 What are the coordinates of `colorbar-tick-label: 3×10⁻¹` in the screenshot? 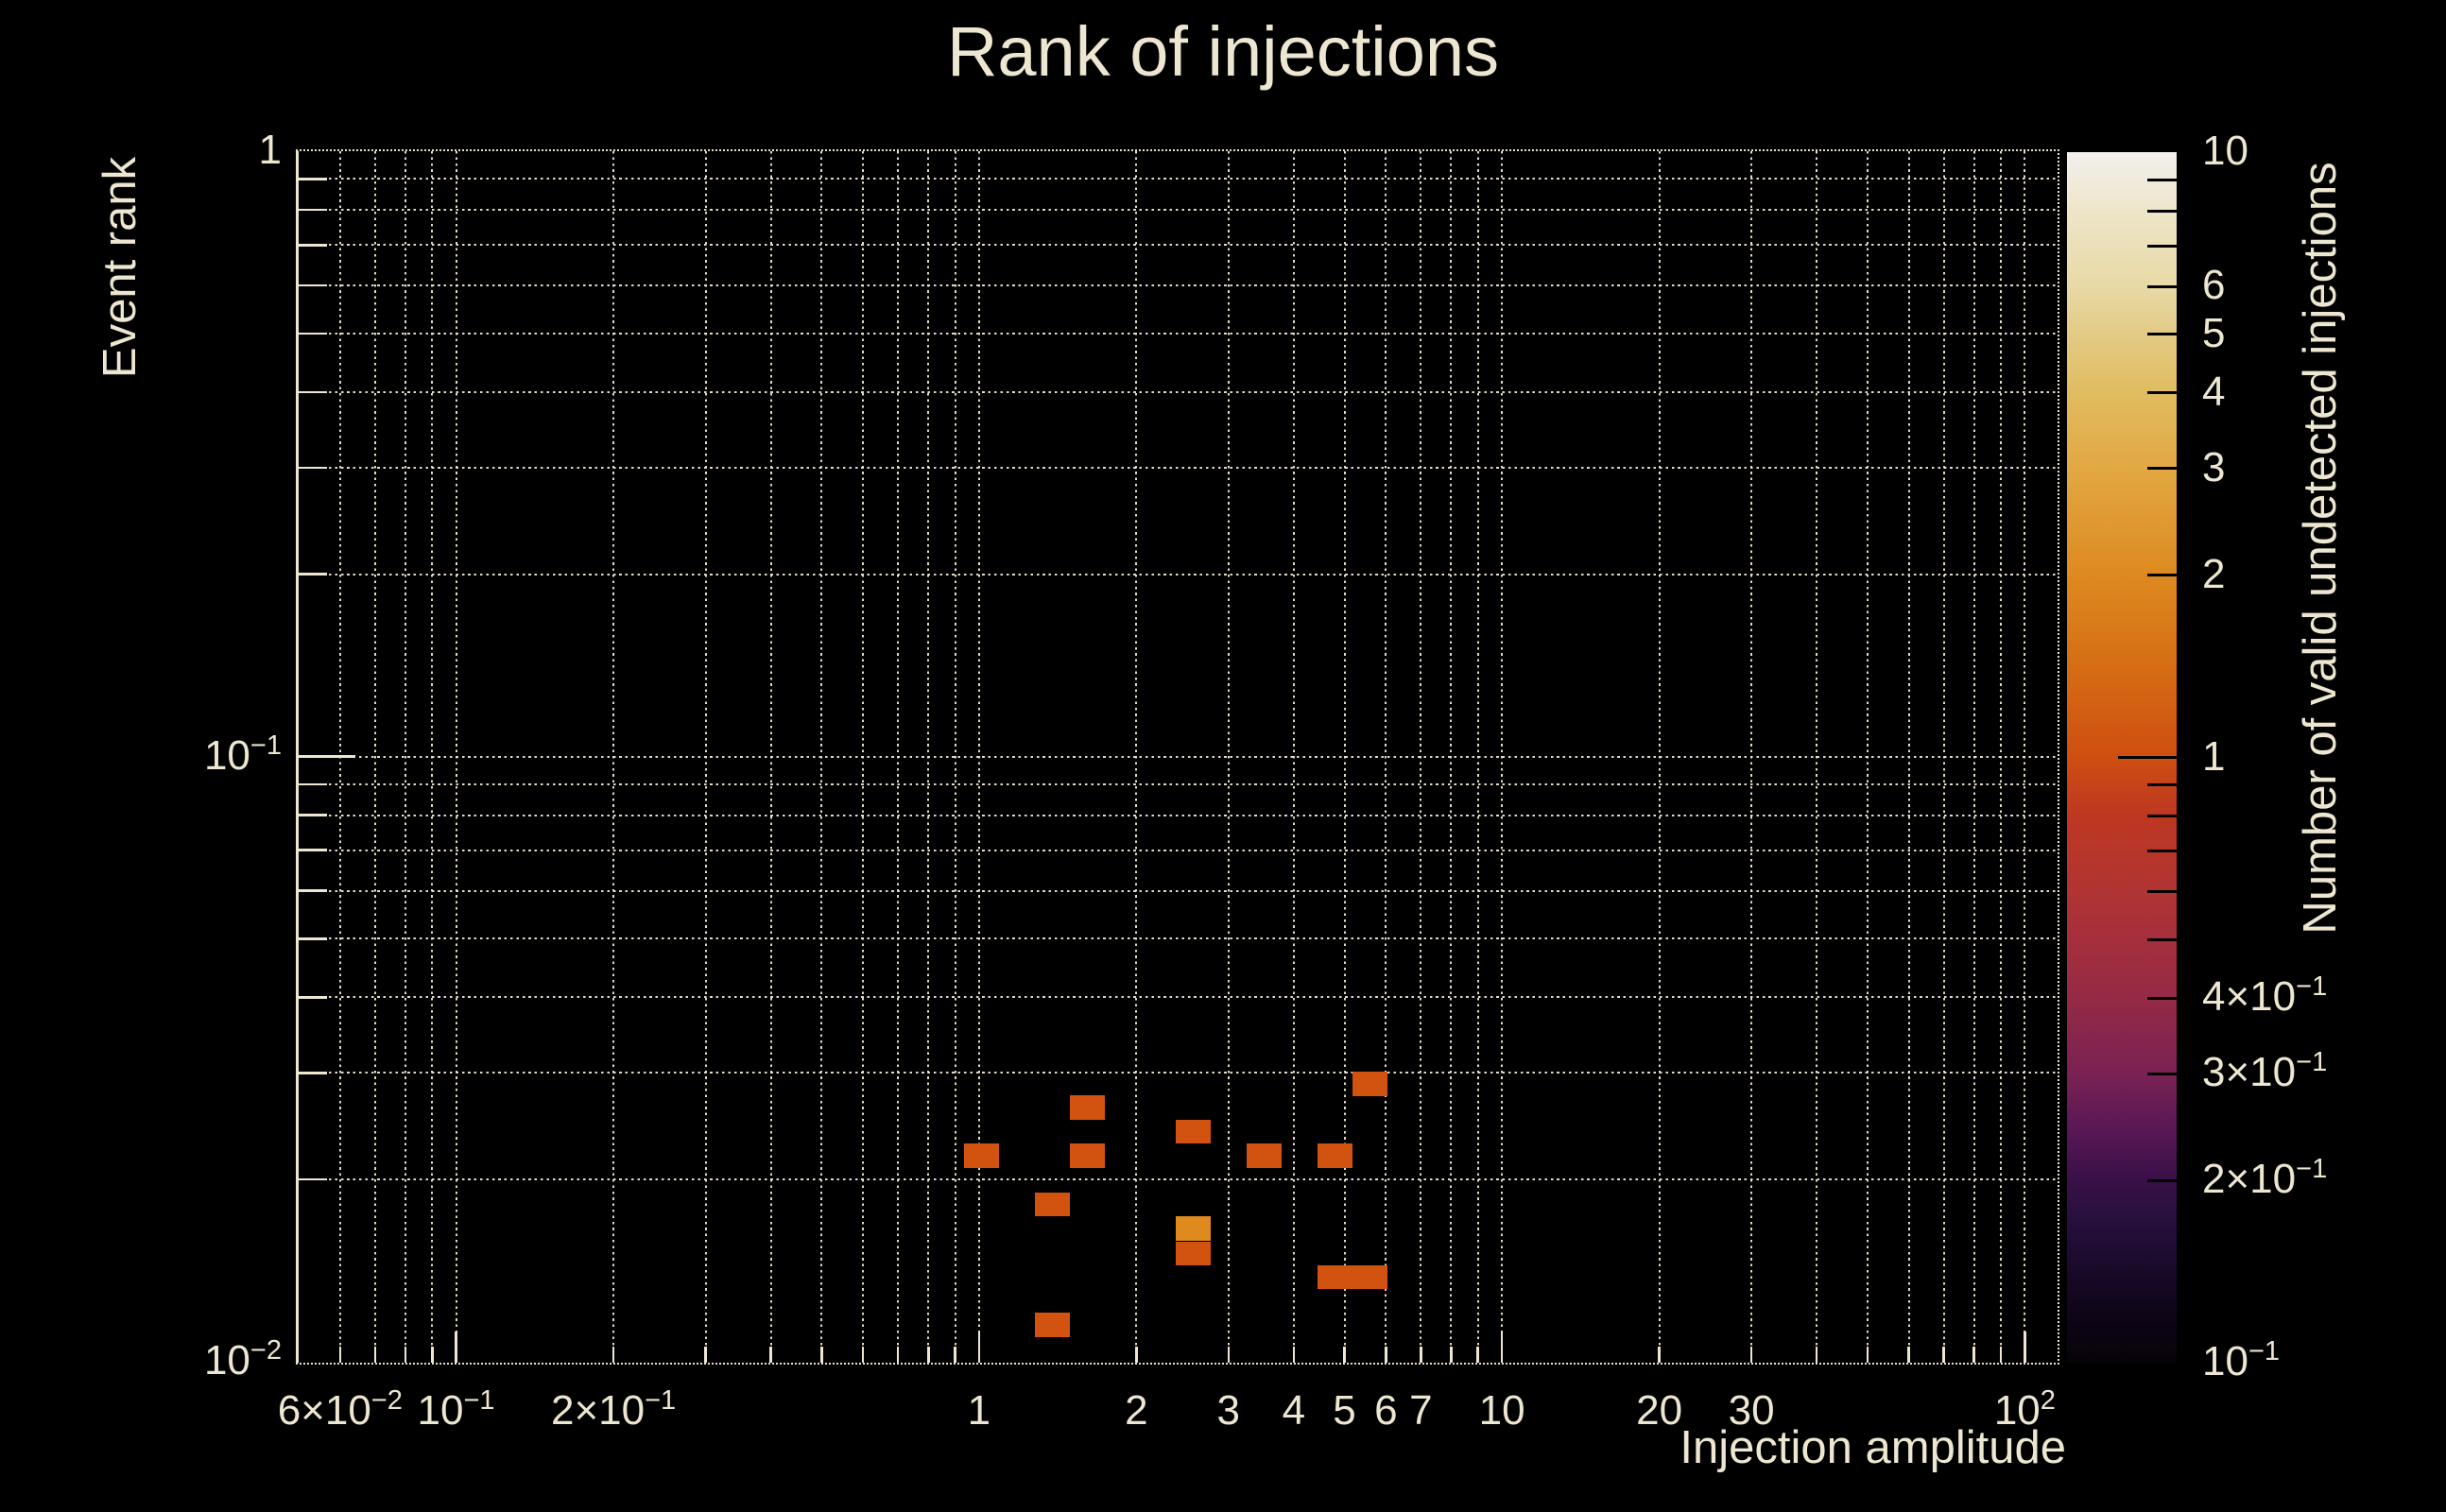 It's located at (2265, 1071).